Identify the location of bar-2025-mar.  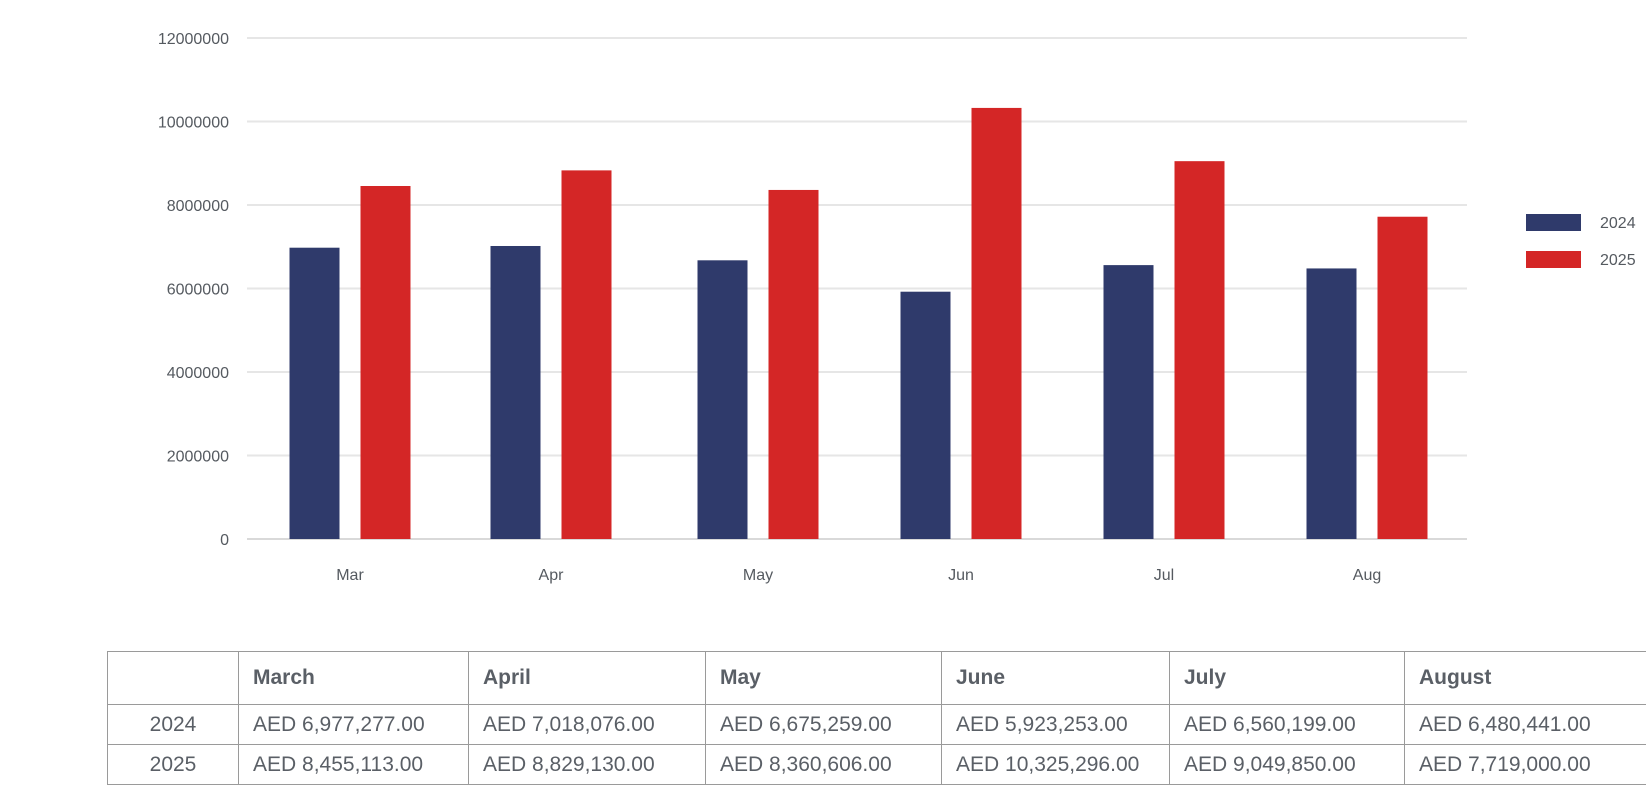
(385, 362).